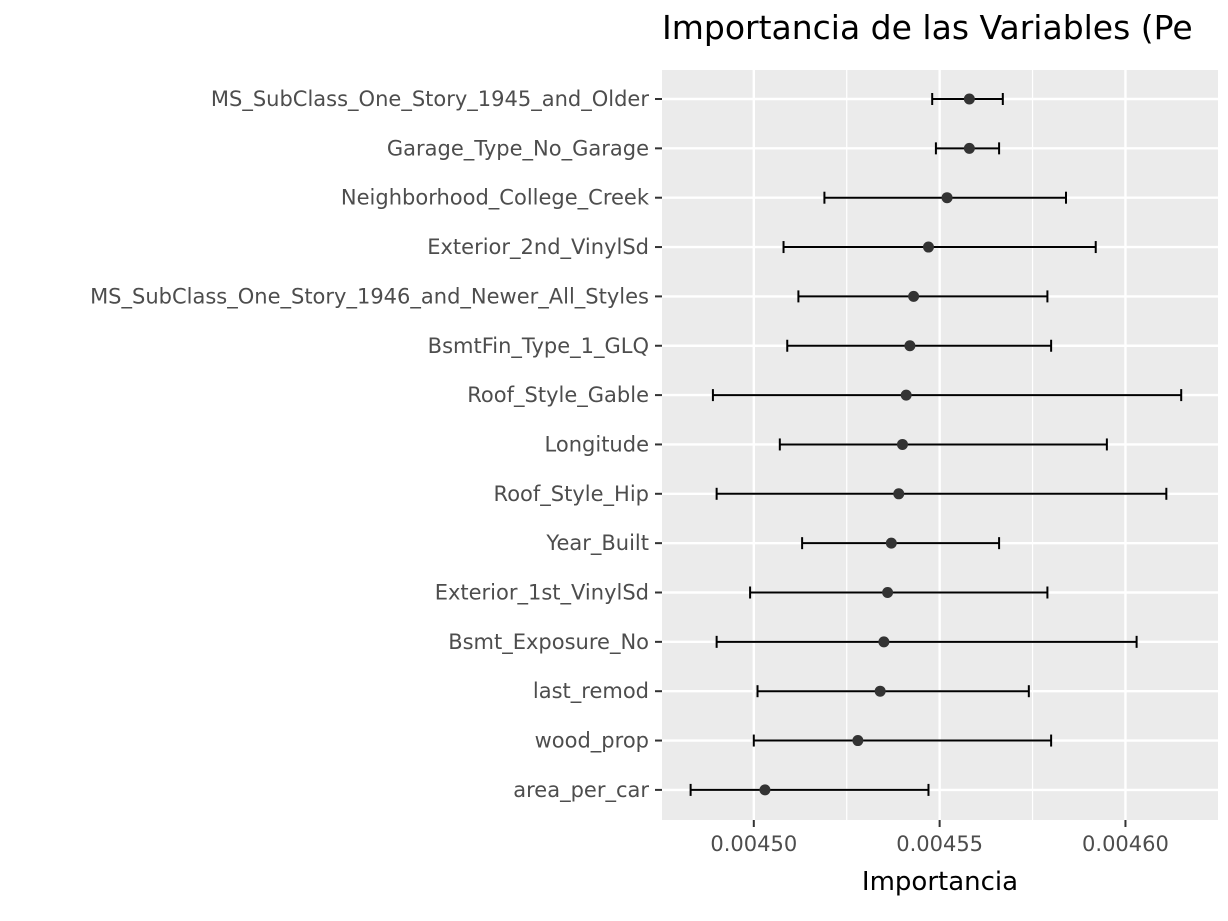 The width and height of the screenshot is (1228, 921). I want to click on y-tick-label: last_remod, so click(591, 691).